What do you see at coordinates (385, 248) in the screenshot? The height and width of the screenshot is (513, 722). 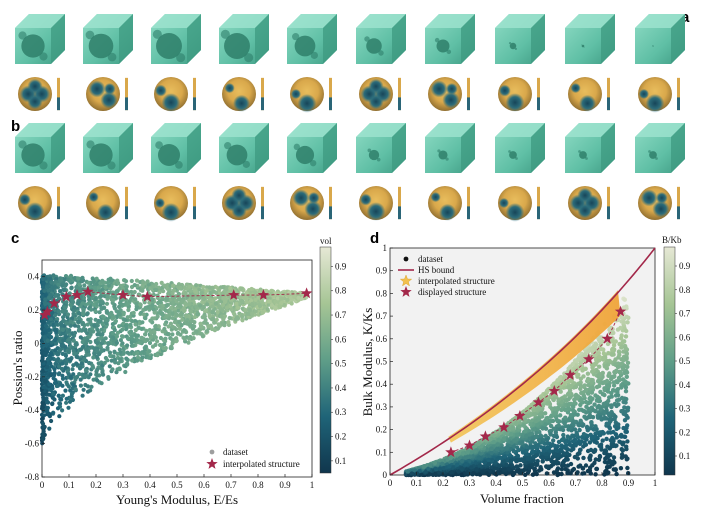 I see `chart-d-ytick-10: 1` at bounding box center [385, 248].